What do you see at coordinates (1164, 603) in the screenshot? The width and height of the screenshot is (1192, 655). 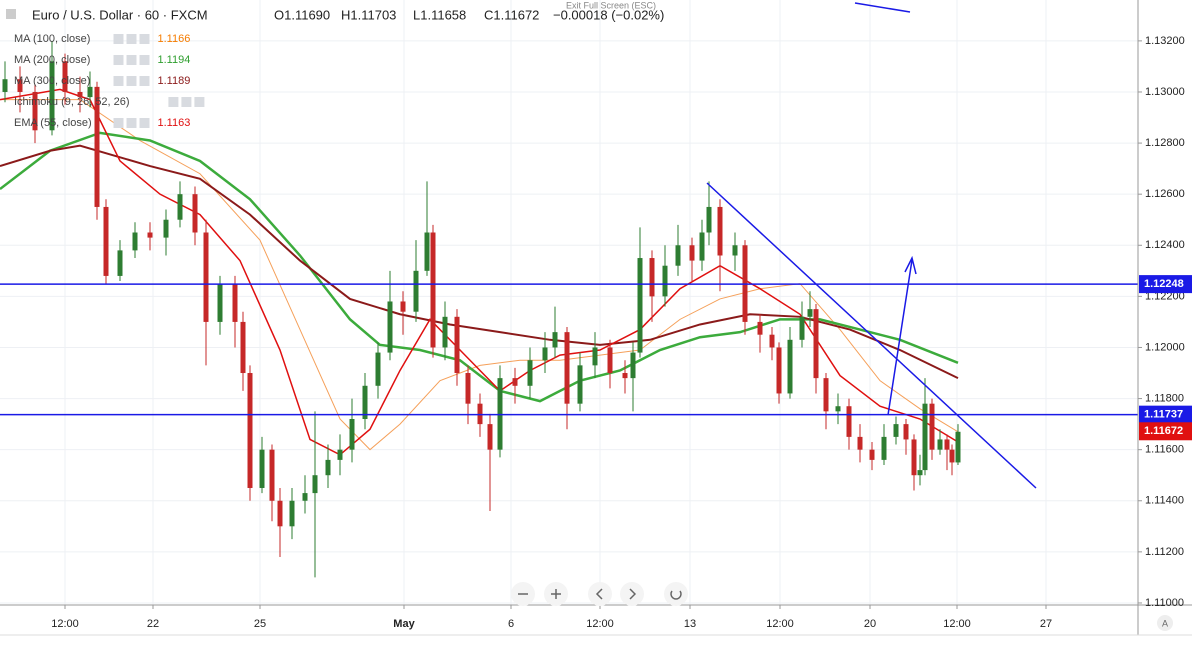 I see `y-tick-label: 1.11000` at bounding box center [1164, 603].